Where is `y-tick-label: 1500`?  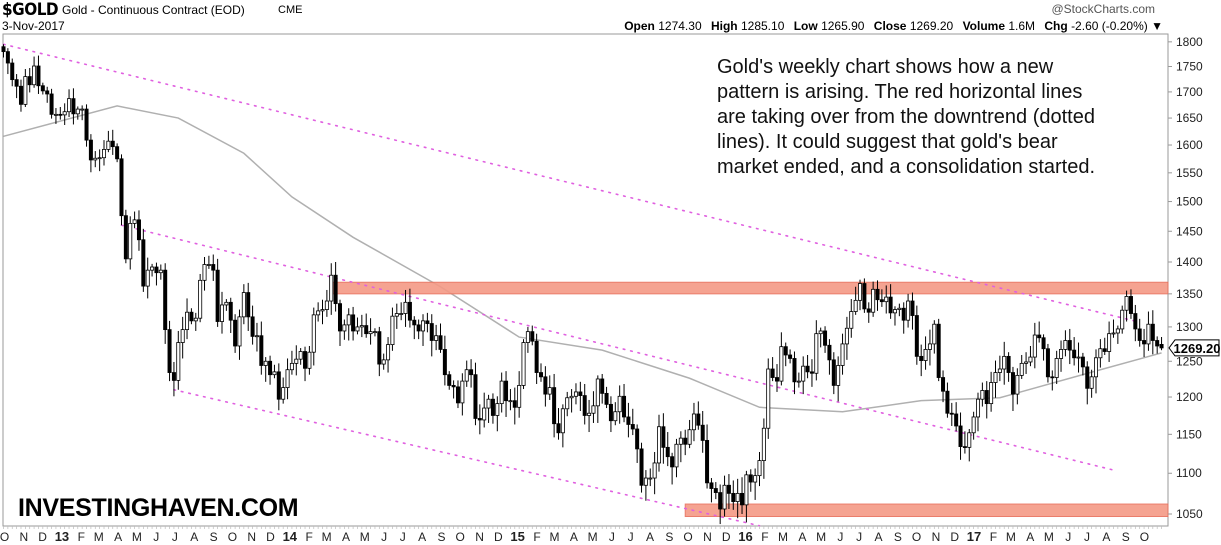
y-tick-label: 1500 is located at coordinates (1189, 202).